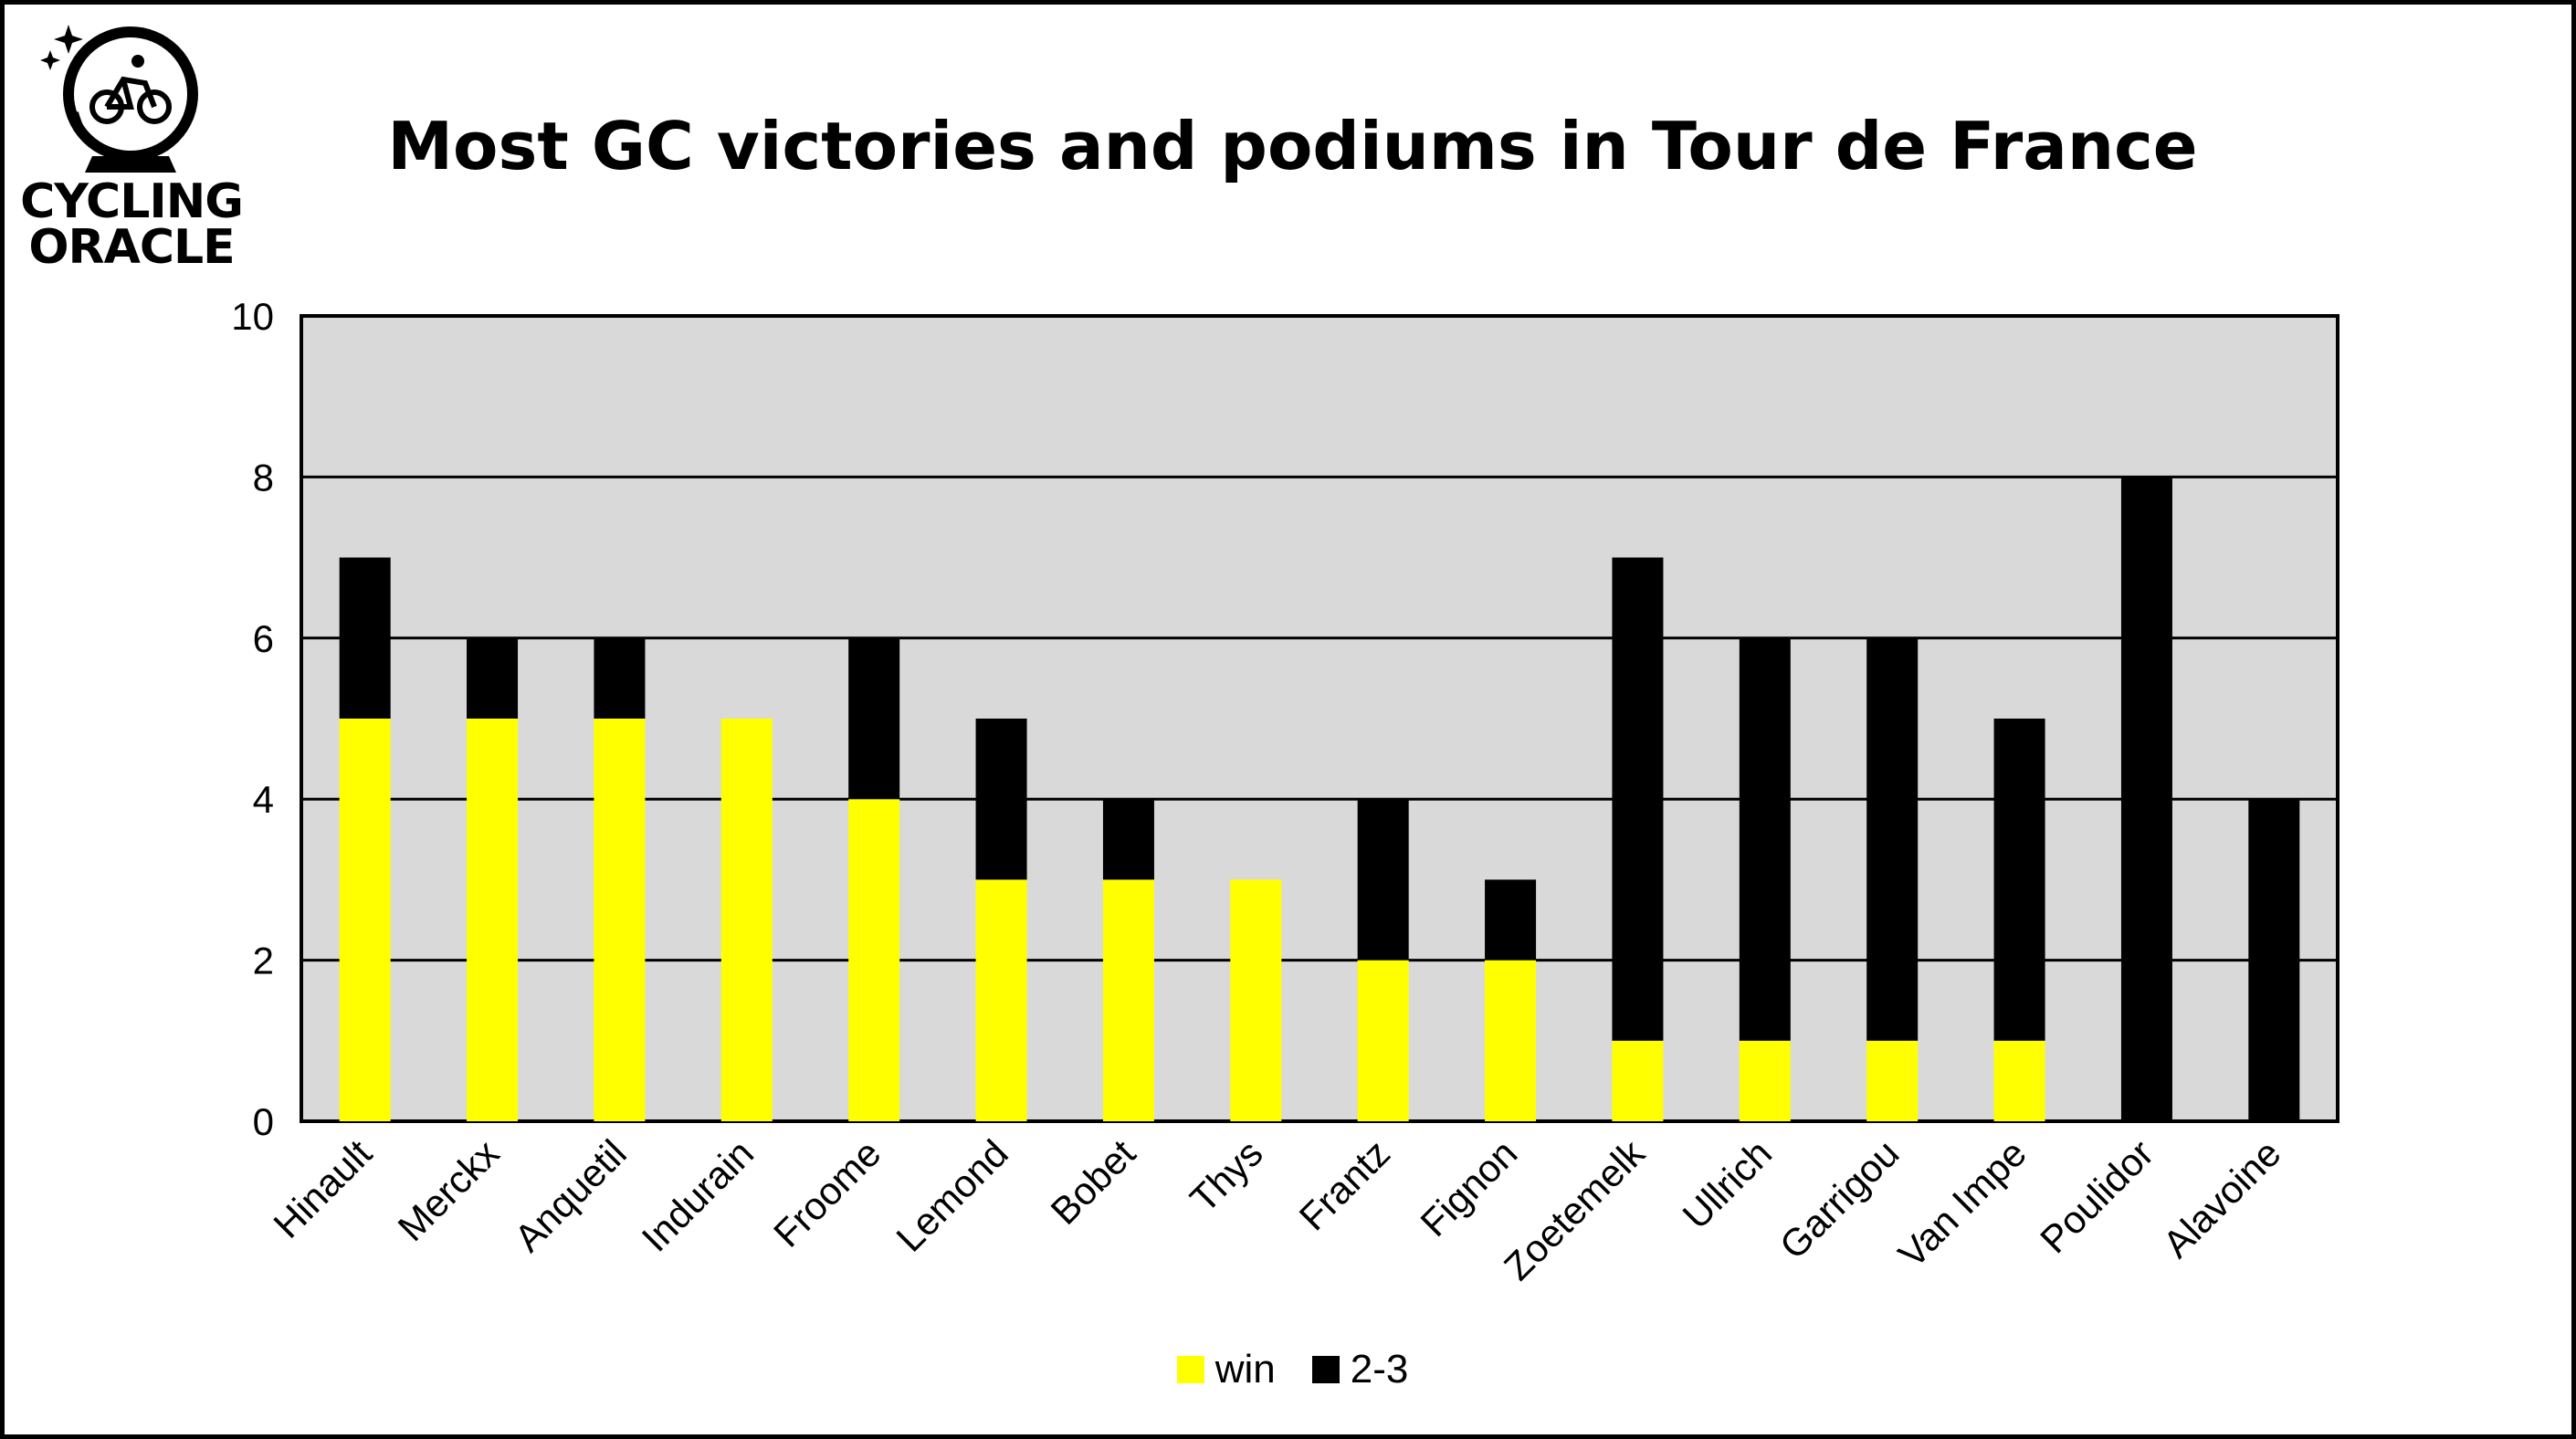  Describe the element at coordinates (322, 1188) in the screenshot. I see `x-tick-label: Hinault` at that location.